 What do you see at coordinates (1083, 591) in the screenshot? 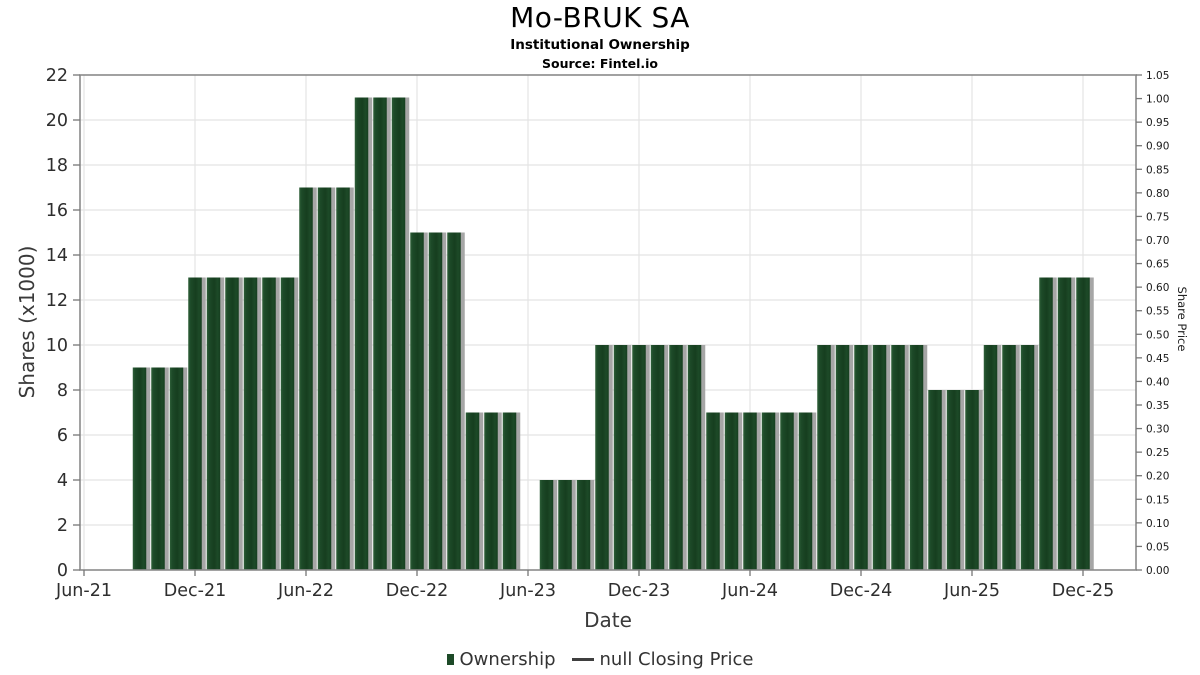
I see `x-tick-label-Dec-25: Dec-25` at bounding box center [1083, 591].